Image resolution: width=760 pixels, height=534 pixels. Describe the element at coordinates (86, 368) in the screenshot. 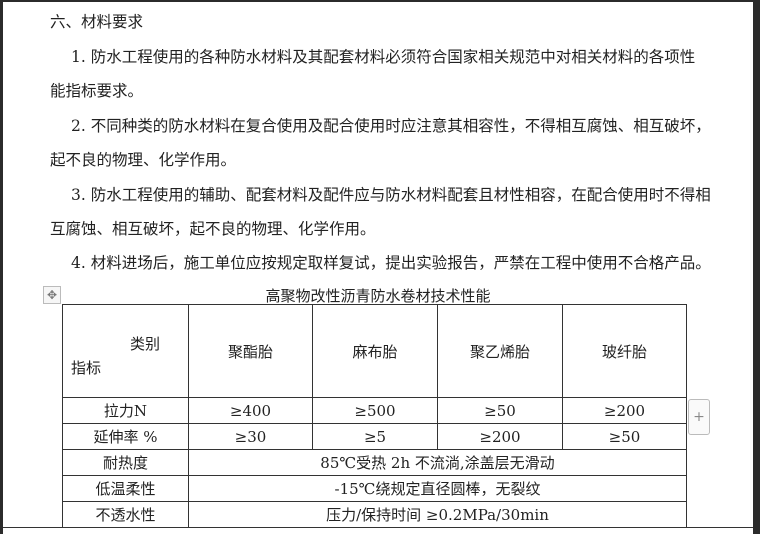

I see `corner-bottom-label: 指标` at that location.